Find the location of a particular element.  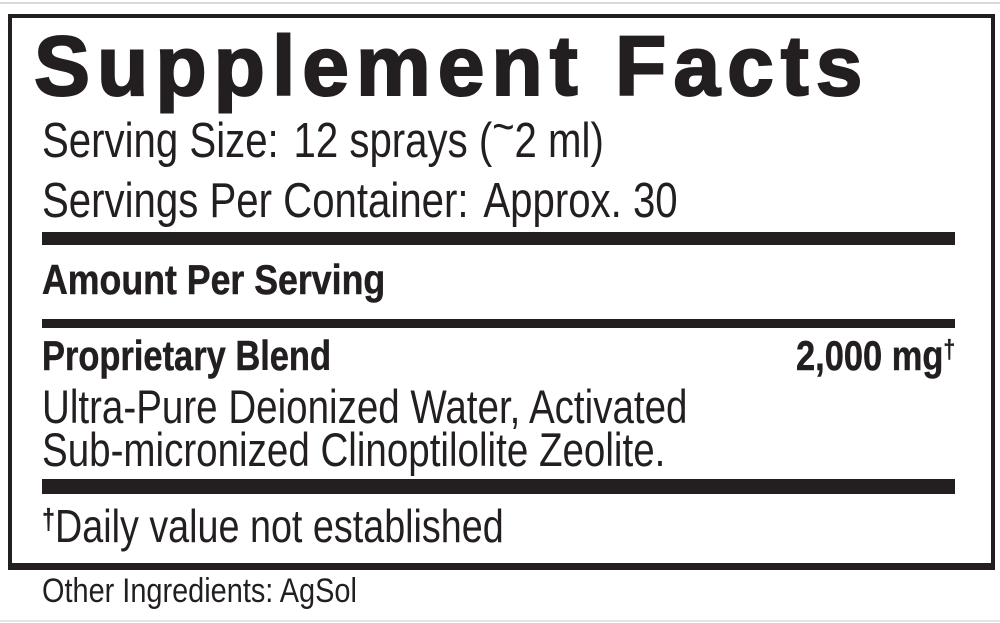

proprietary-blend-amount: 2,000 mg† is located at coordinates (875, 355).